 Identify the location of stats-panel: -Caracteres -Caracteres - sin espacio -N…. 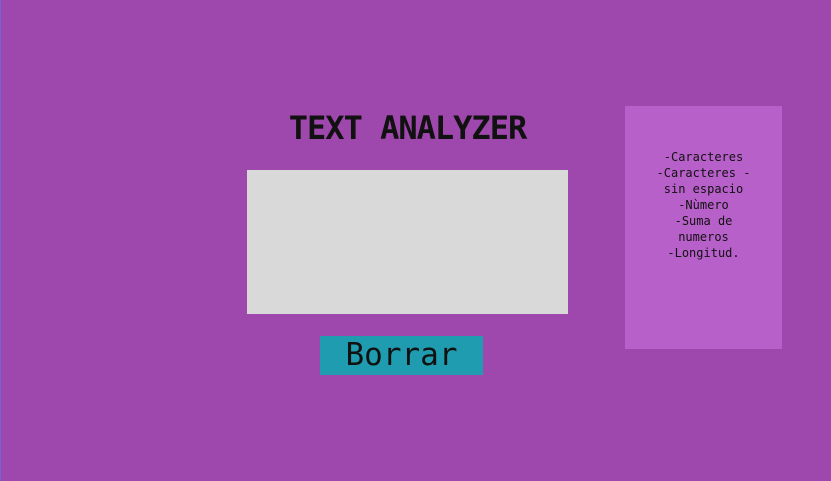
(703, 227).